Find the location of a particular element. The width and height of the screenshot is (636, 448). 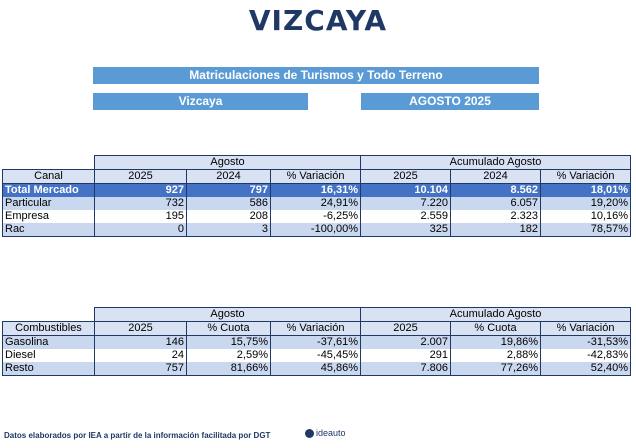

cell: -100,00% is located at coordinates (315, 230).